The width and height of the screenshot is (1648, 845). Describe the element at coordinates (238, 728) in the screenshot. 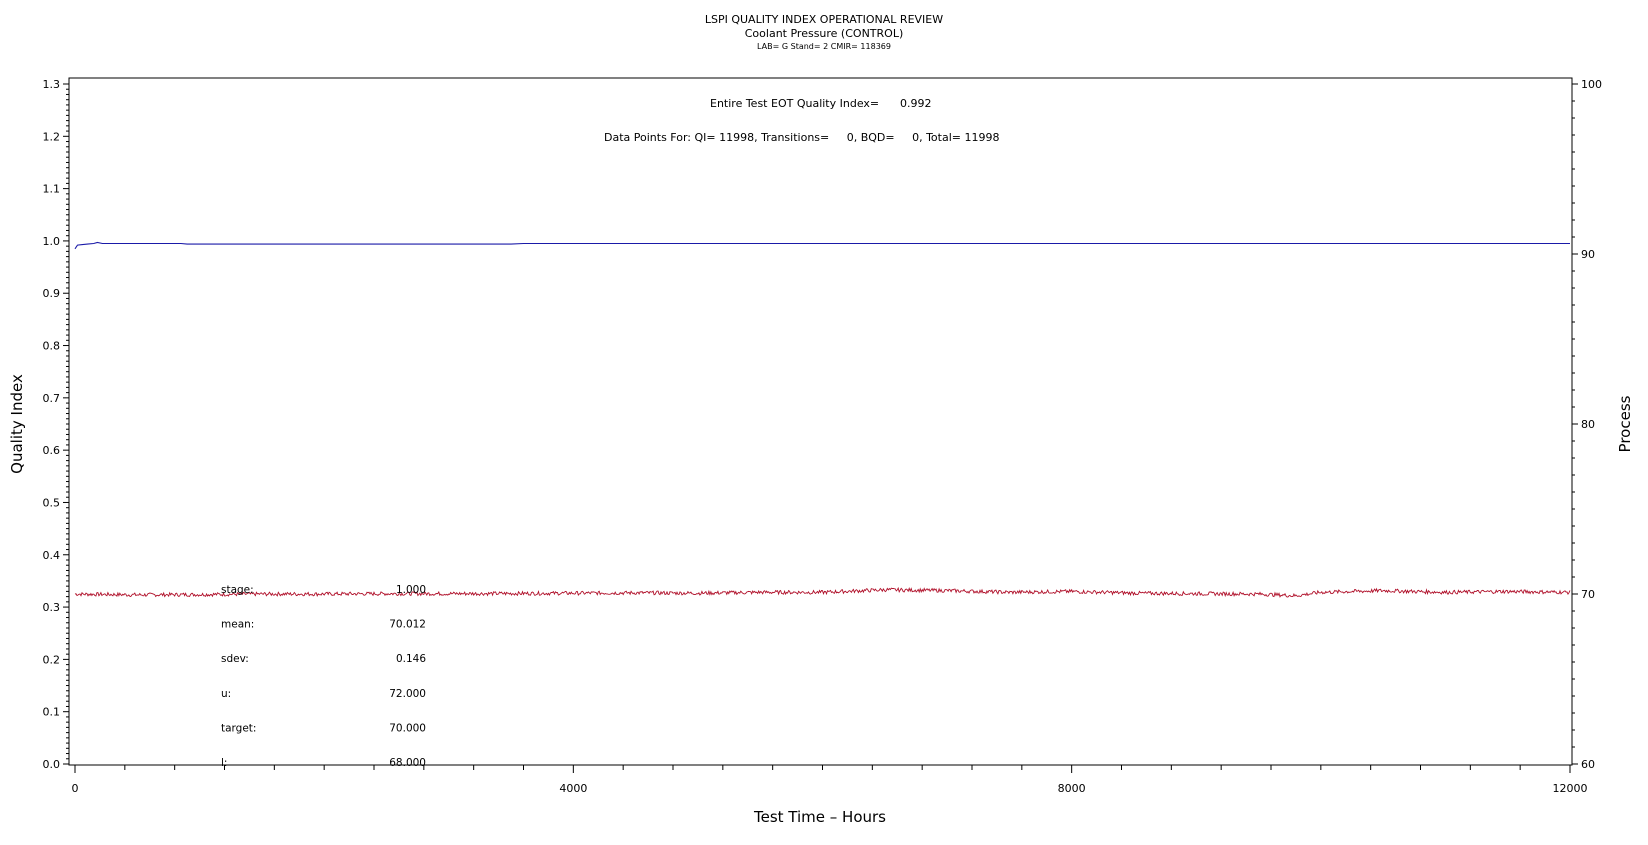

I see `stat-label: target:` at that location.